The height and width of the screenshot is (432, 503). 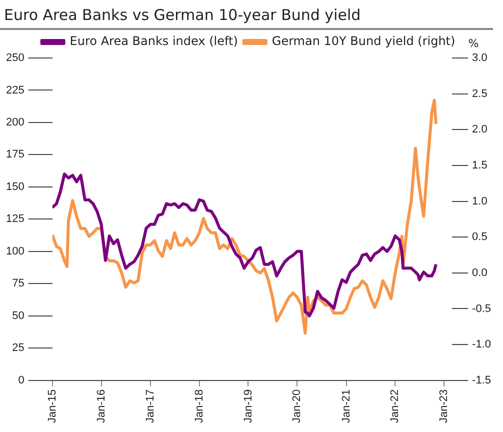 I want to click on y2-tick-label: 0.0, so click(x=480, y=272).